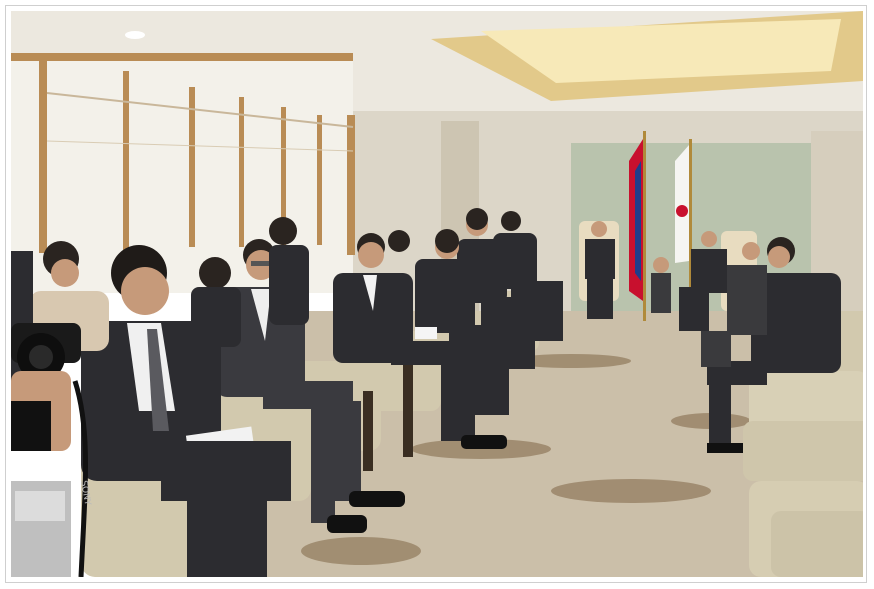 The height and width of the screenshot is (589, 874). What do you see at coordinates (135, 35) in the screenshot?
I see `ceiling-spotlight` at bounding box center [135, 35].